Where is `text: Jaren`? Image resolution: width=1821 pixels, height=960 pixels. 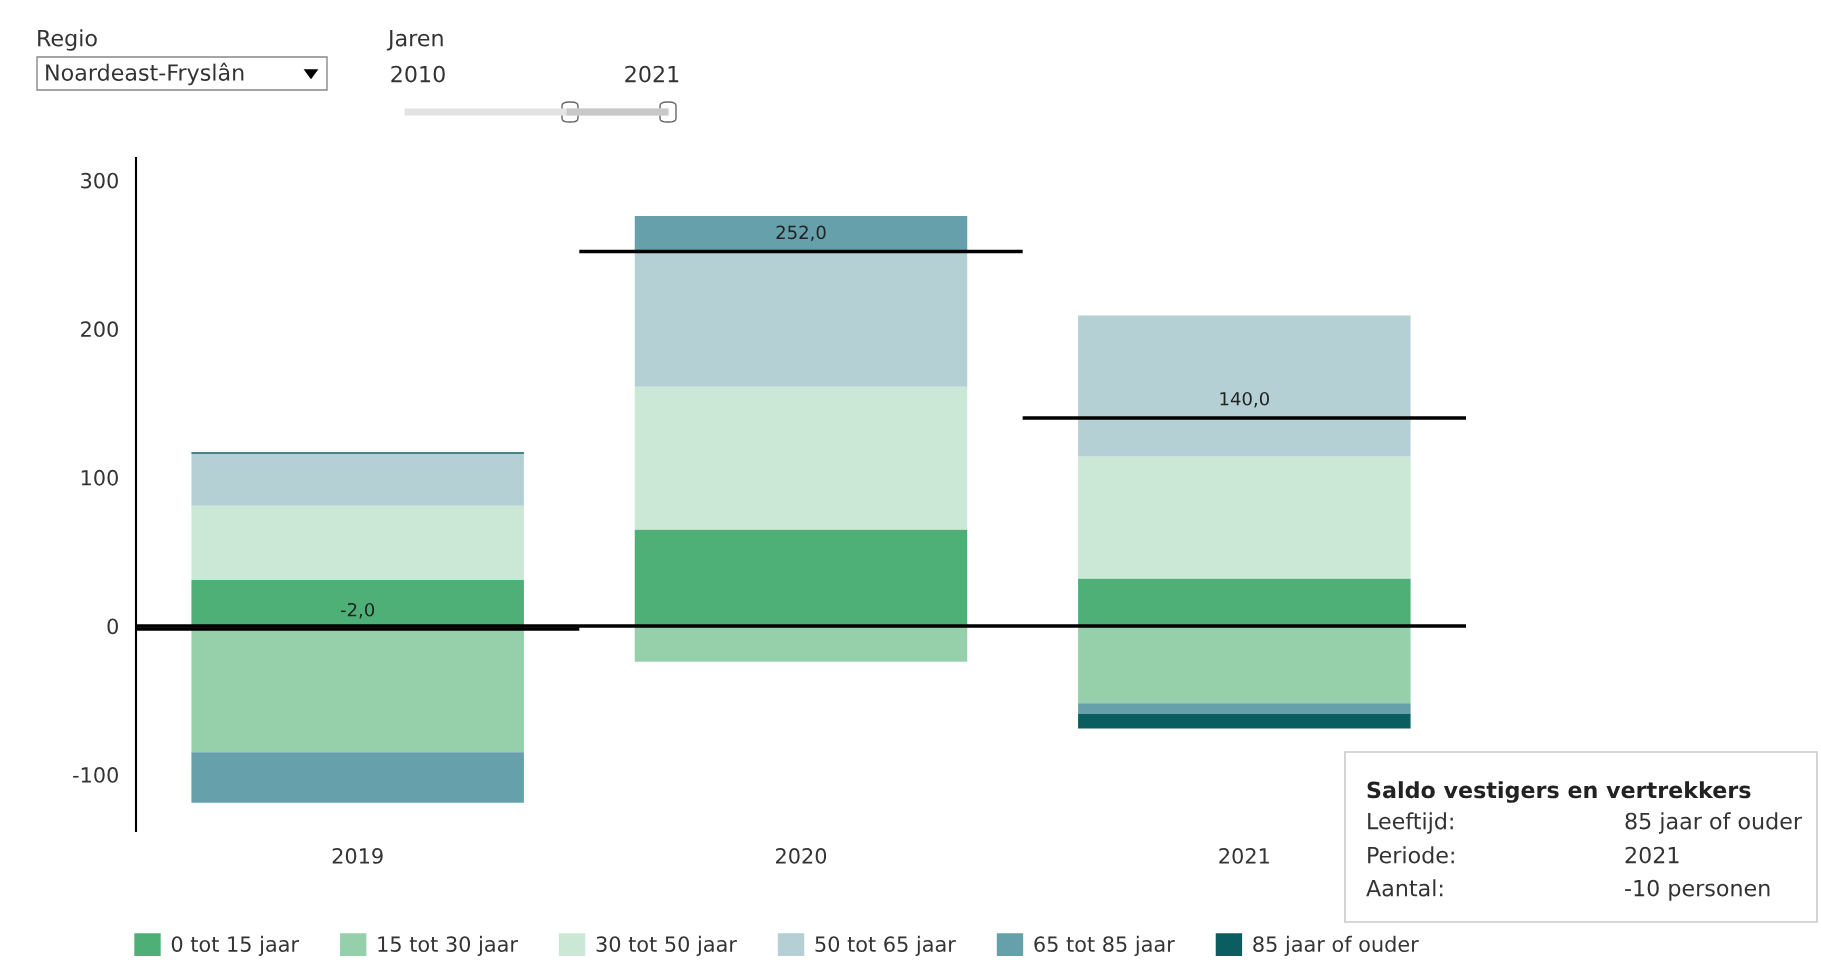 text: Jaren is located at coordinates (414, 40).